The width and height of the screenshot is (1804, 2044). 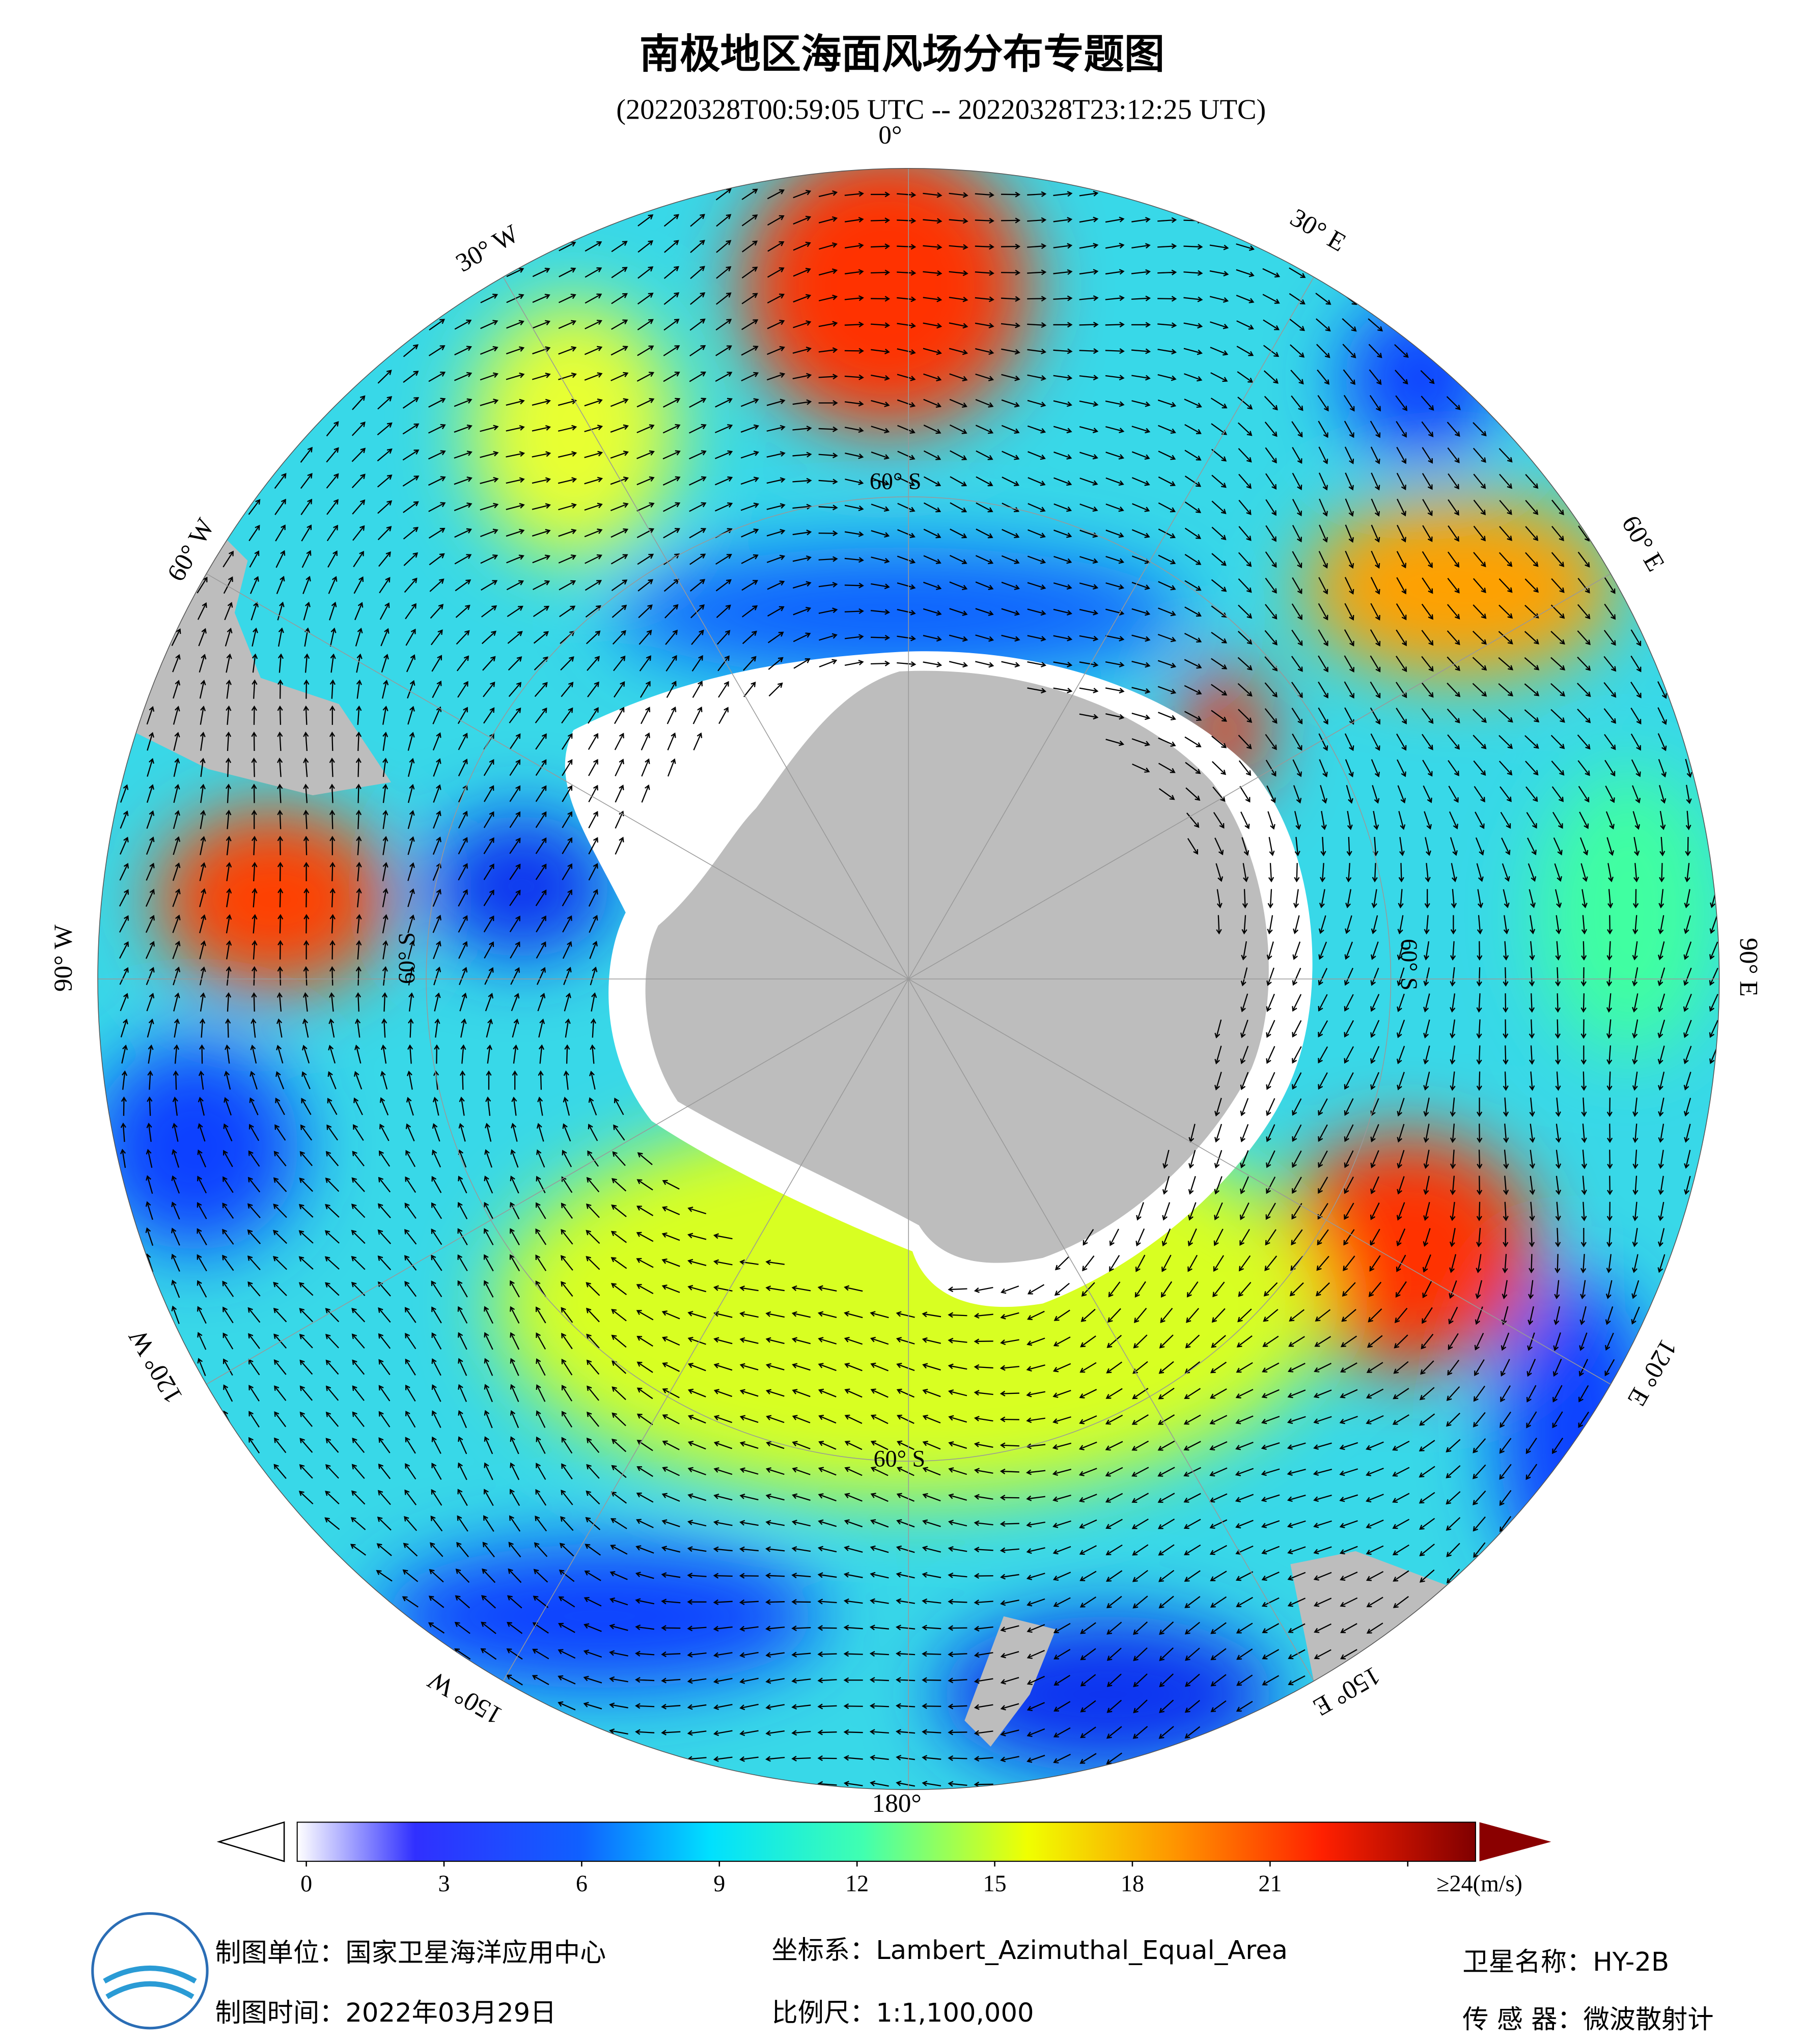 What do you see at coordinates (719, 1883) in the screenshot?
I see `colorbar-tick-label: 9` at bounding box center [719, 1883].